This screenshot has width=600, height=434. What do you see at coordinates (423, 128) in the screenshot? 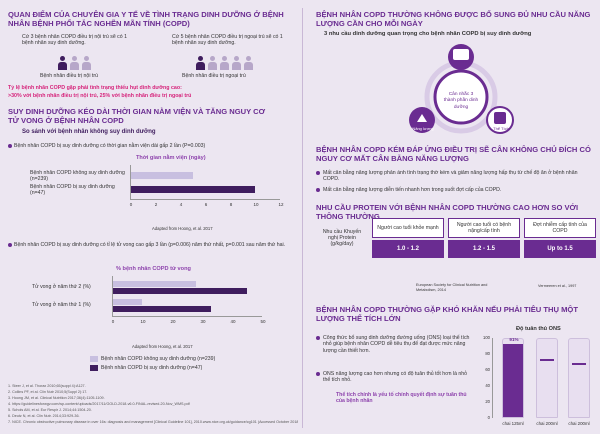
I see `energy-node-label: Năng lượng` at bounding box center [423, 128].